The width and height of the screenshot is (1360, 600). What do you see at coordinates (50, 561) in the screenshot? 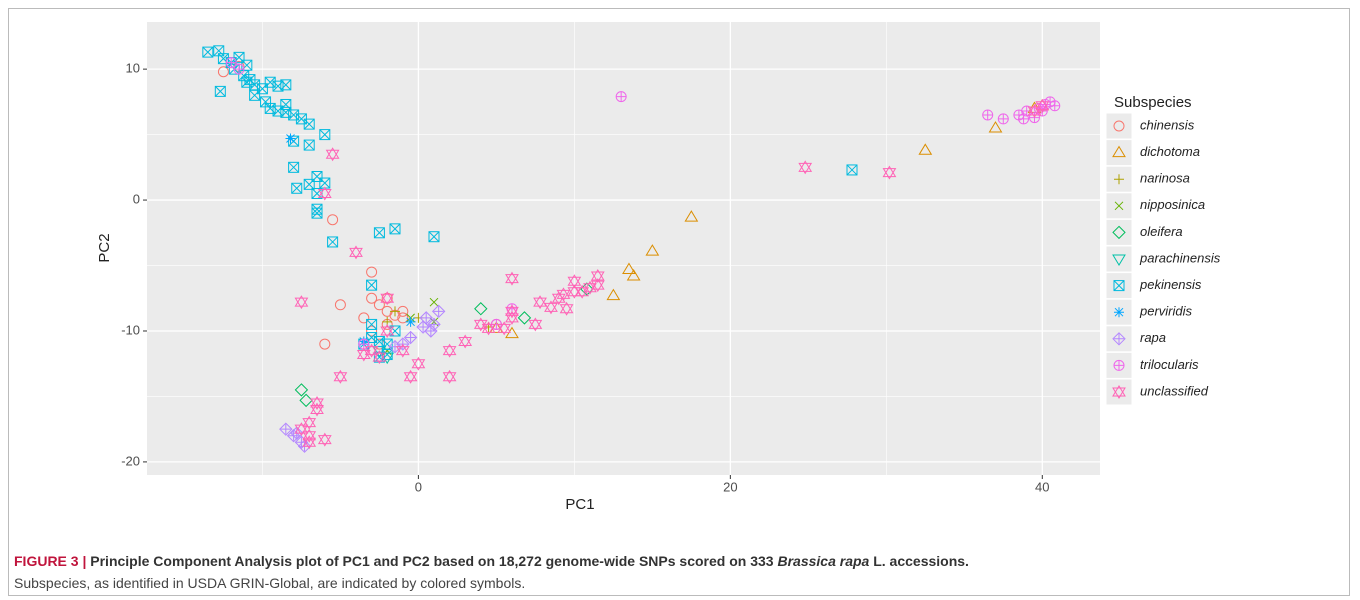
I see `caption-label: FIGURE 3 |` at bounding box center [50, 561].